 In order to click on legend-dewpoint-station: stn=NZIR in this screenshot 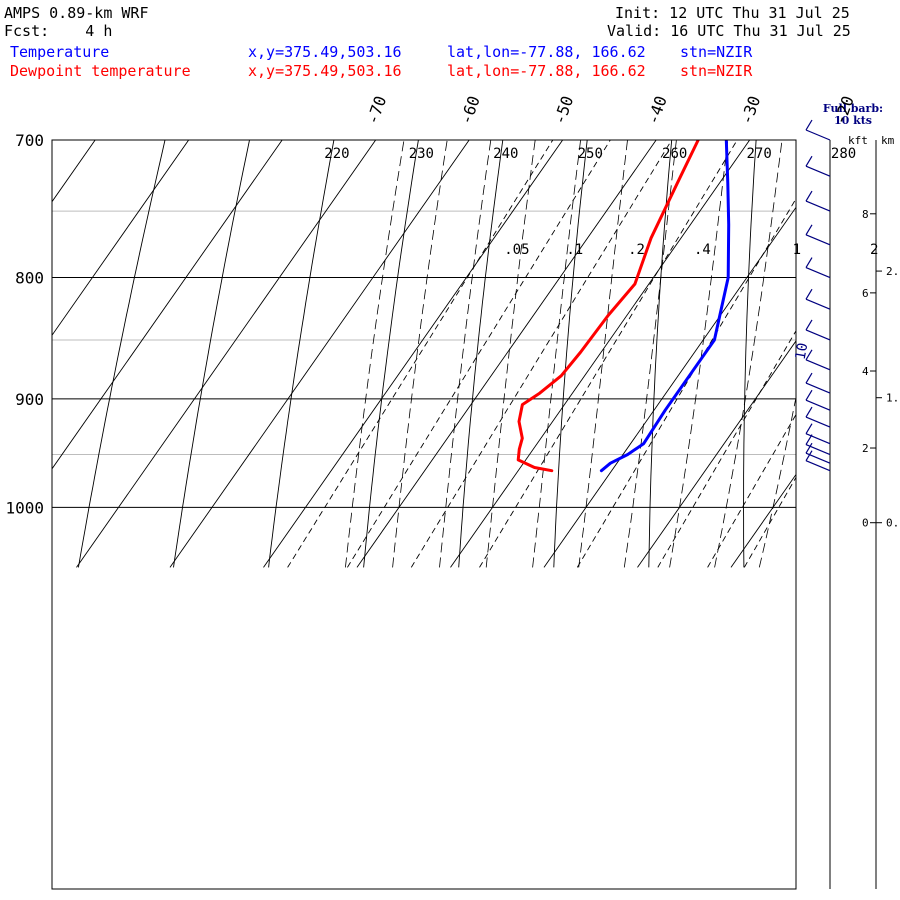, I will do `click(716, 71)`.